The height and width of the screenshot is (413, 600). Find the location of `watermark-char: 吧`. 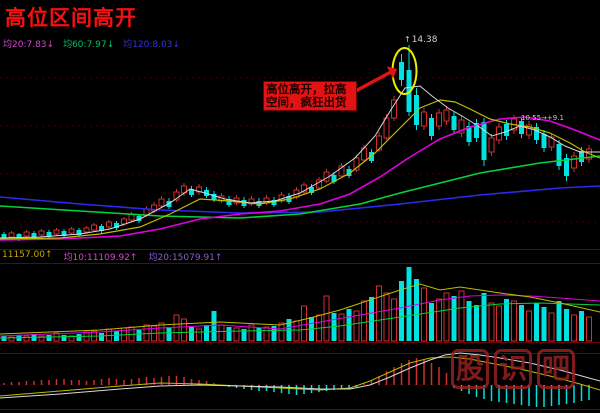

watermark-char: 吧 is located at coordinates (556, 369).